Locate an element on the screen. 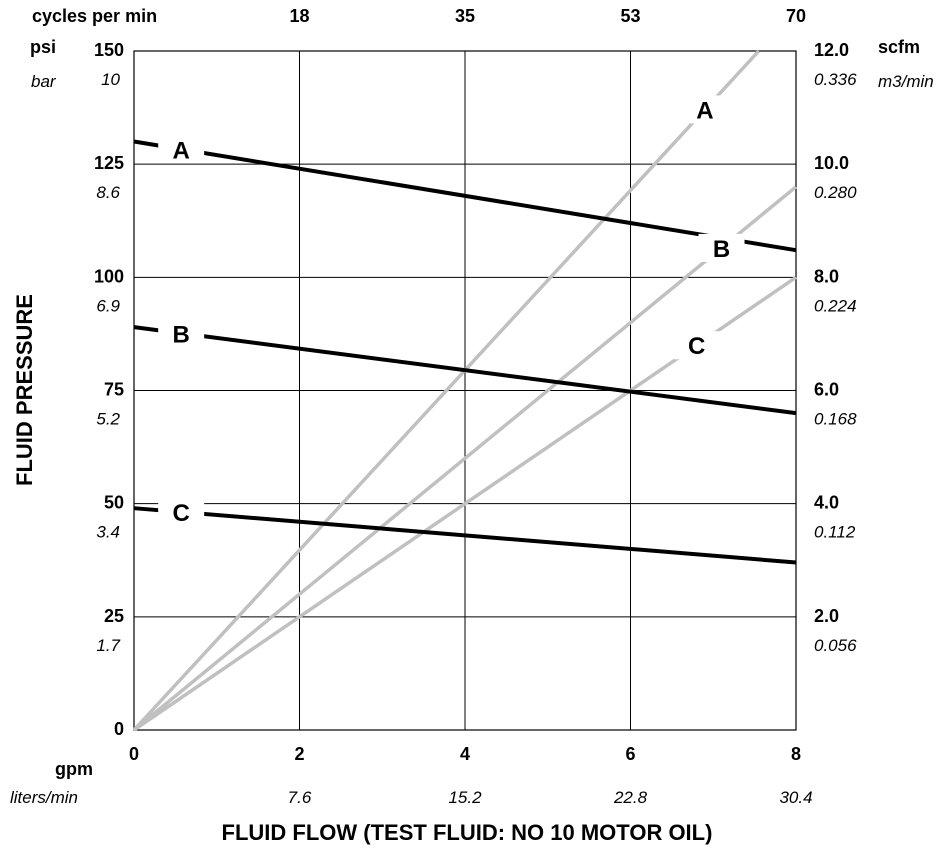  x-tick-label: 0 is located at coordinates (134, 754).